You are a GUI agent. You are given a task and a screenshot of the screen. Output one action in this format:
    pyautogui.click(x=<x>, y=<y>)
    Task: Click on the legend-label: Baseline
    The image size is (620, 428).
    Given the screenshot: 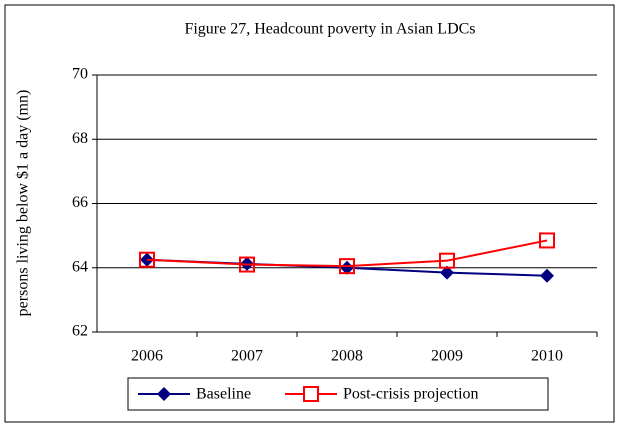 What is the action you would take?
    pyautogui.click(x=223, y=394)
    